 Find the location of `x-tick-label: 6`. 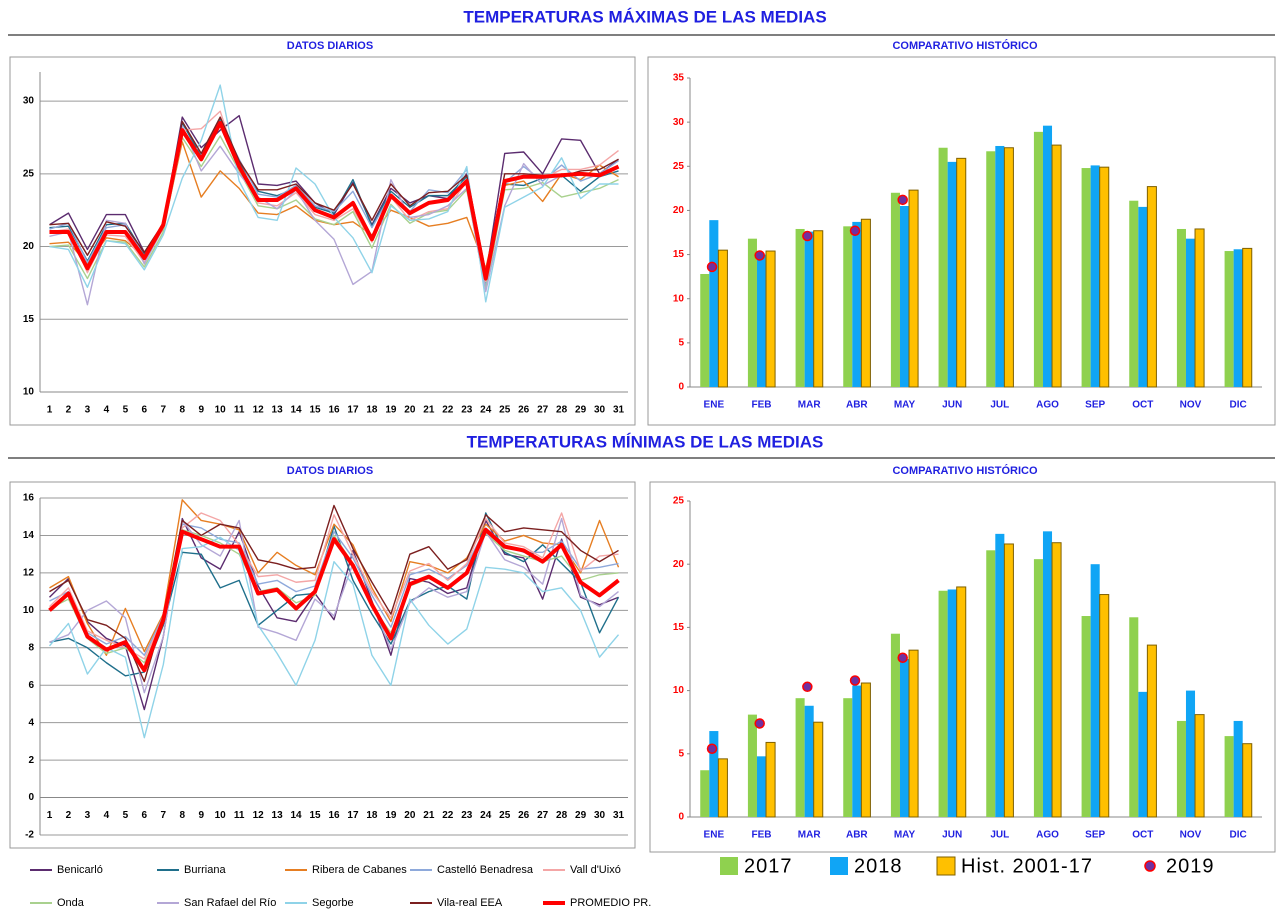

x-tick-label: 6 is located at coordinates (145, 815).